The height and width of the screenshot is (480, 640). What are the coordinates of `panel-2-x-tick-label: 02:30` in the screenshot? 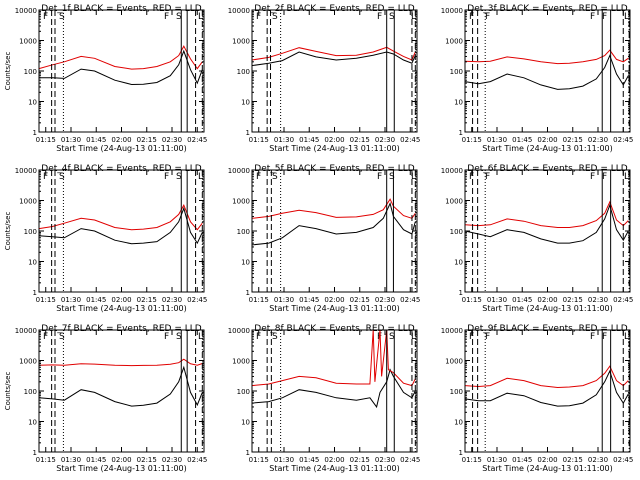 It's located at (385, 140).